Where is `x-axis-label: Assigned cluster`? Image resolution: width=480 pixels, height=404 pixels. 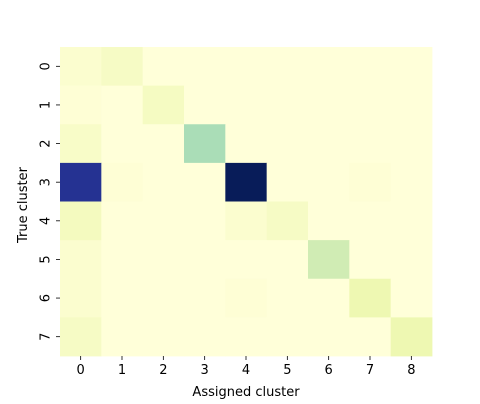
x-axis-label: Assigned cluster is located at coordinates (246, 392).